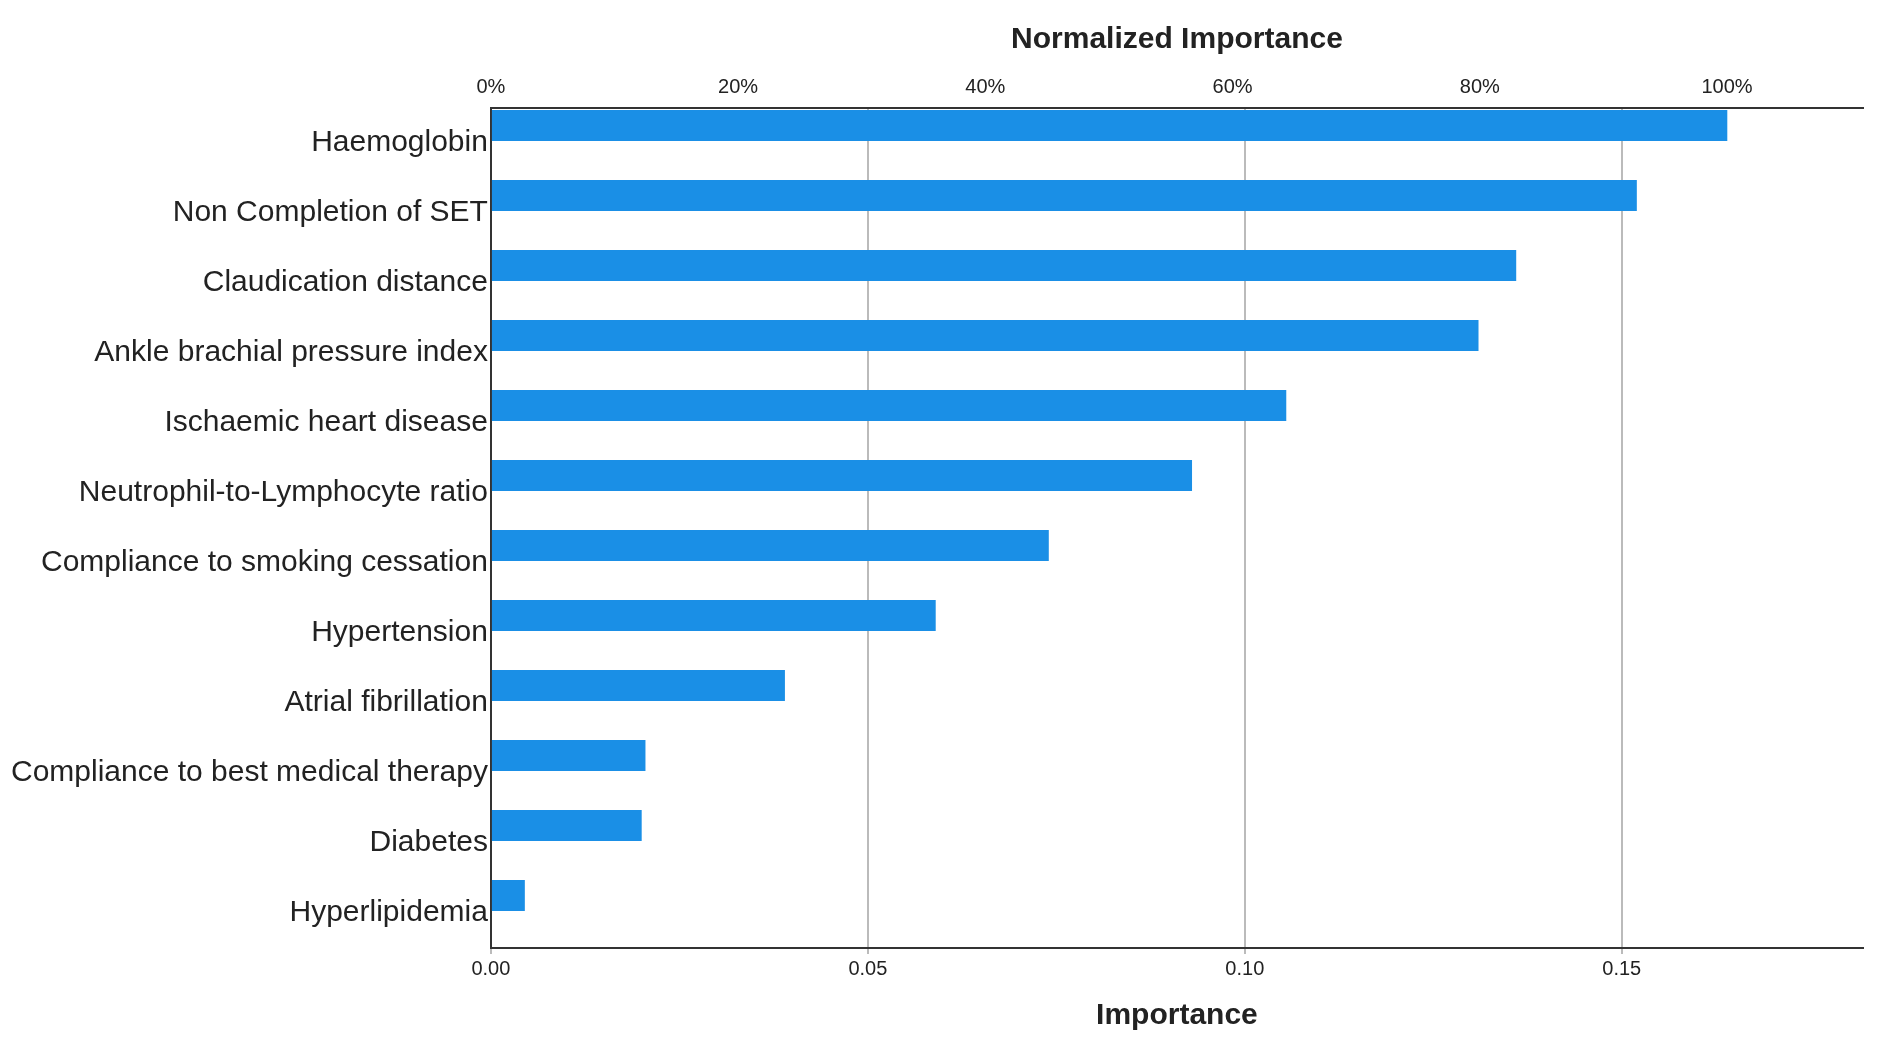 The image size is (1885, 1062). Describe the element at coordinates (985, 85) in the screenshot. I see `x2-tick-label: 40%` at that location.